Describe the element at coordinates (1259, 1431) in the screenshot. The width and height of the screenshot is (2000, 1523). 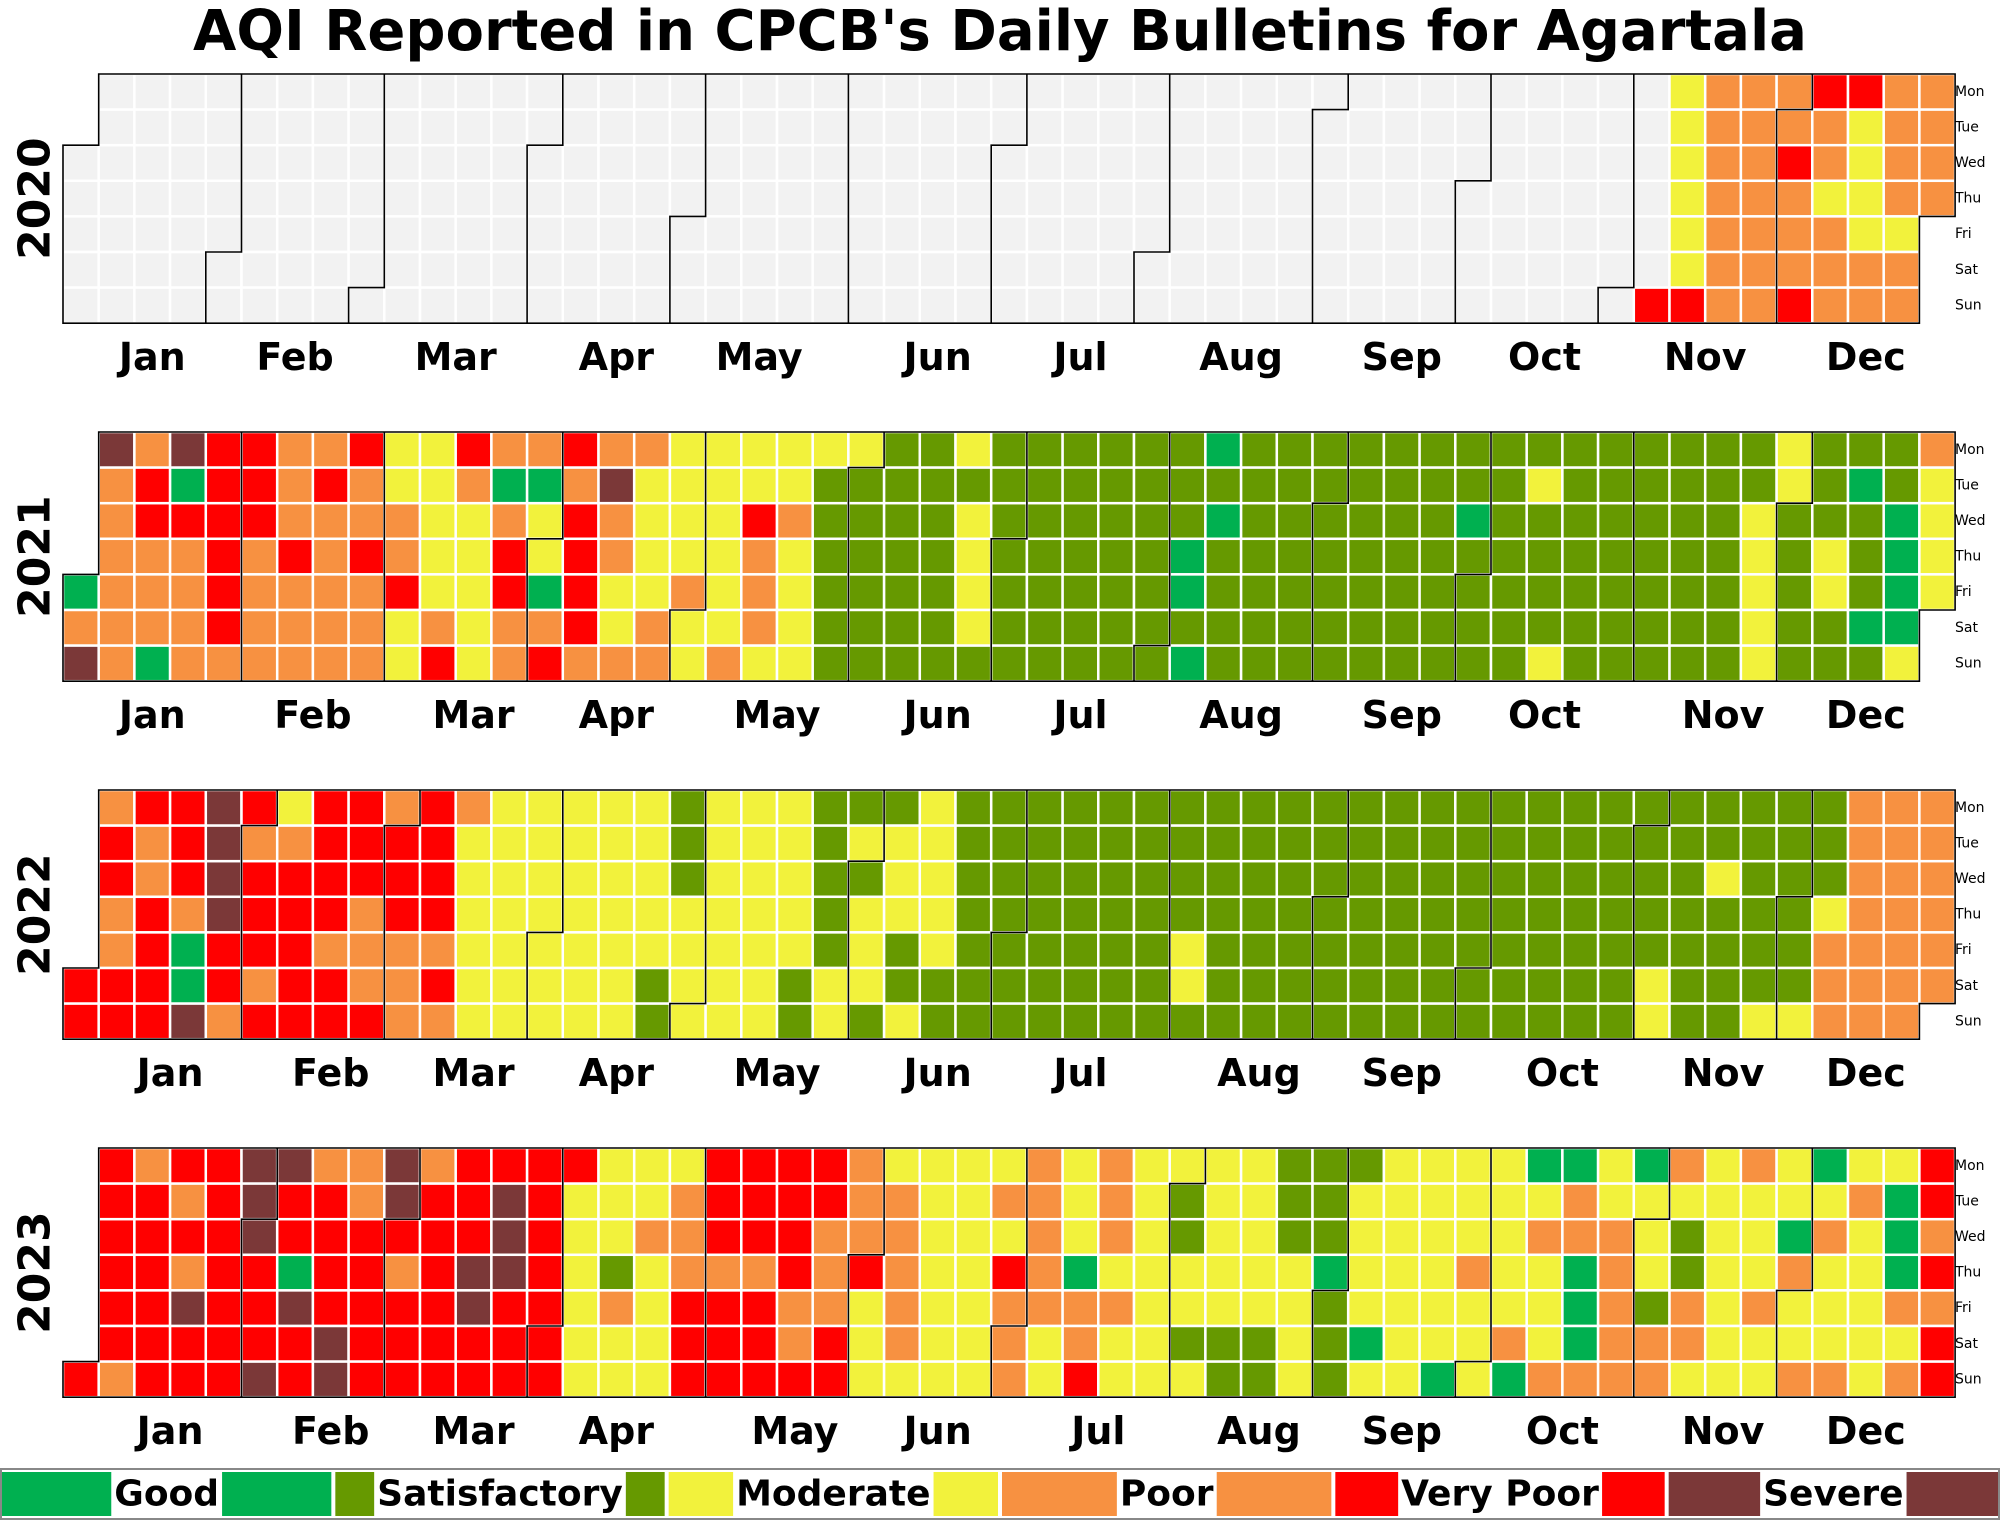
I see `month-label: Aug` at that location.